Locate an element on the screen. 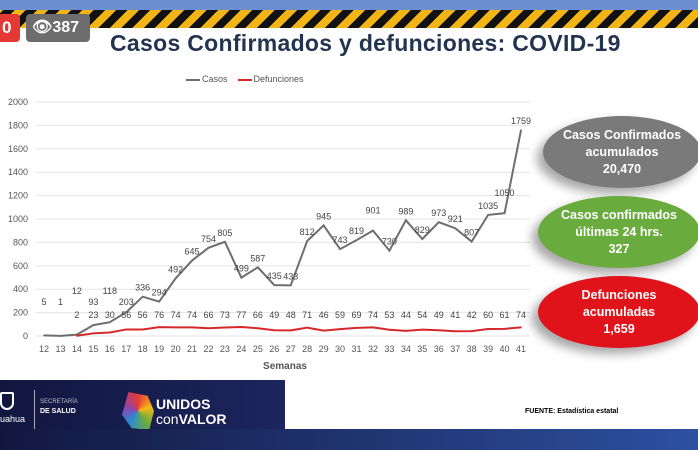 The image size is (698, 450). data-label: 2 is located at coordinates (76, 315).